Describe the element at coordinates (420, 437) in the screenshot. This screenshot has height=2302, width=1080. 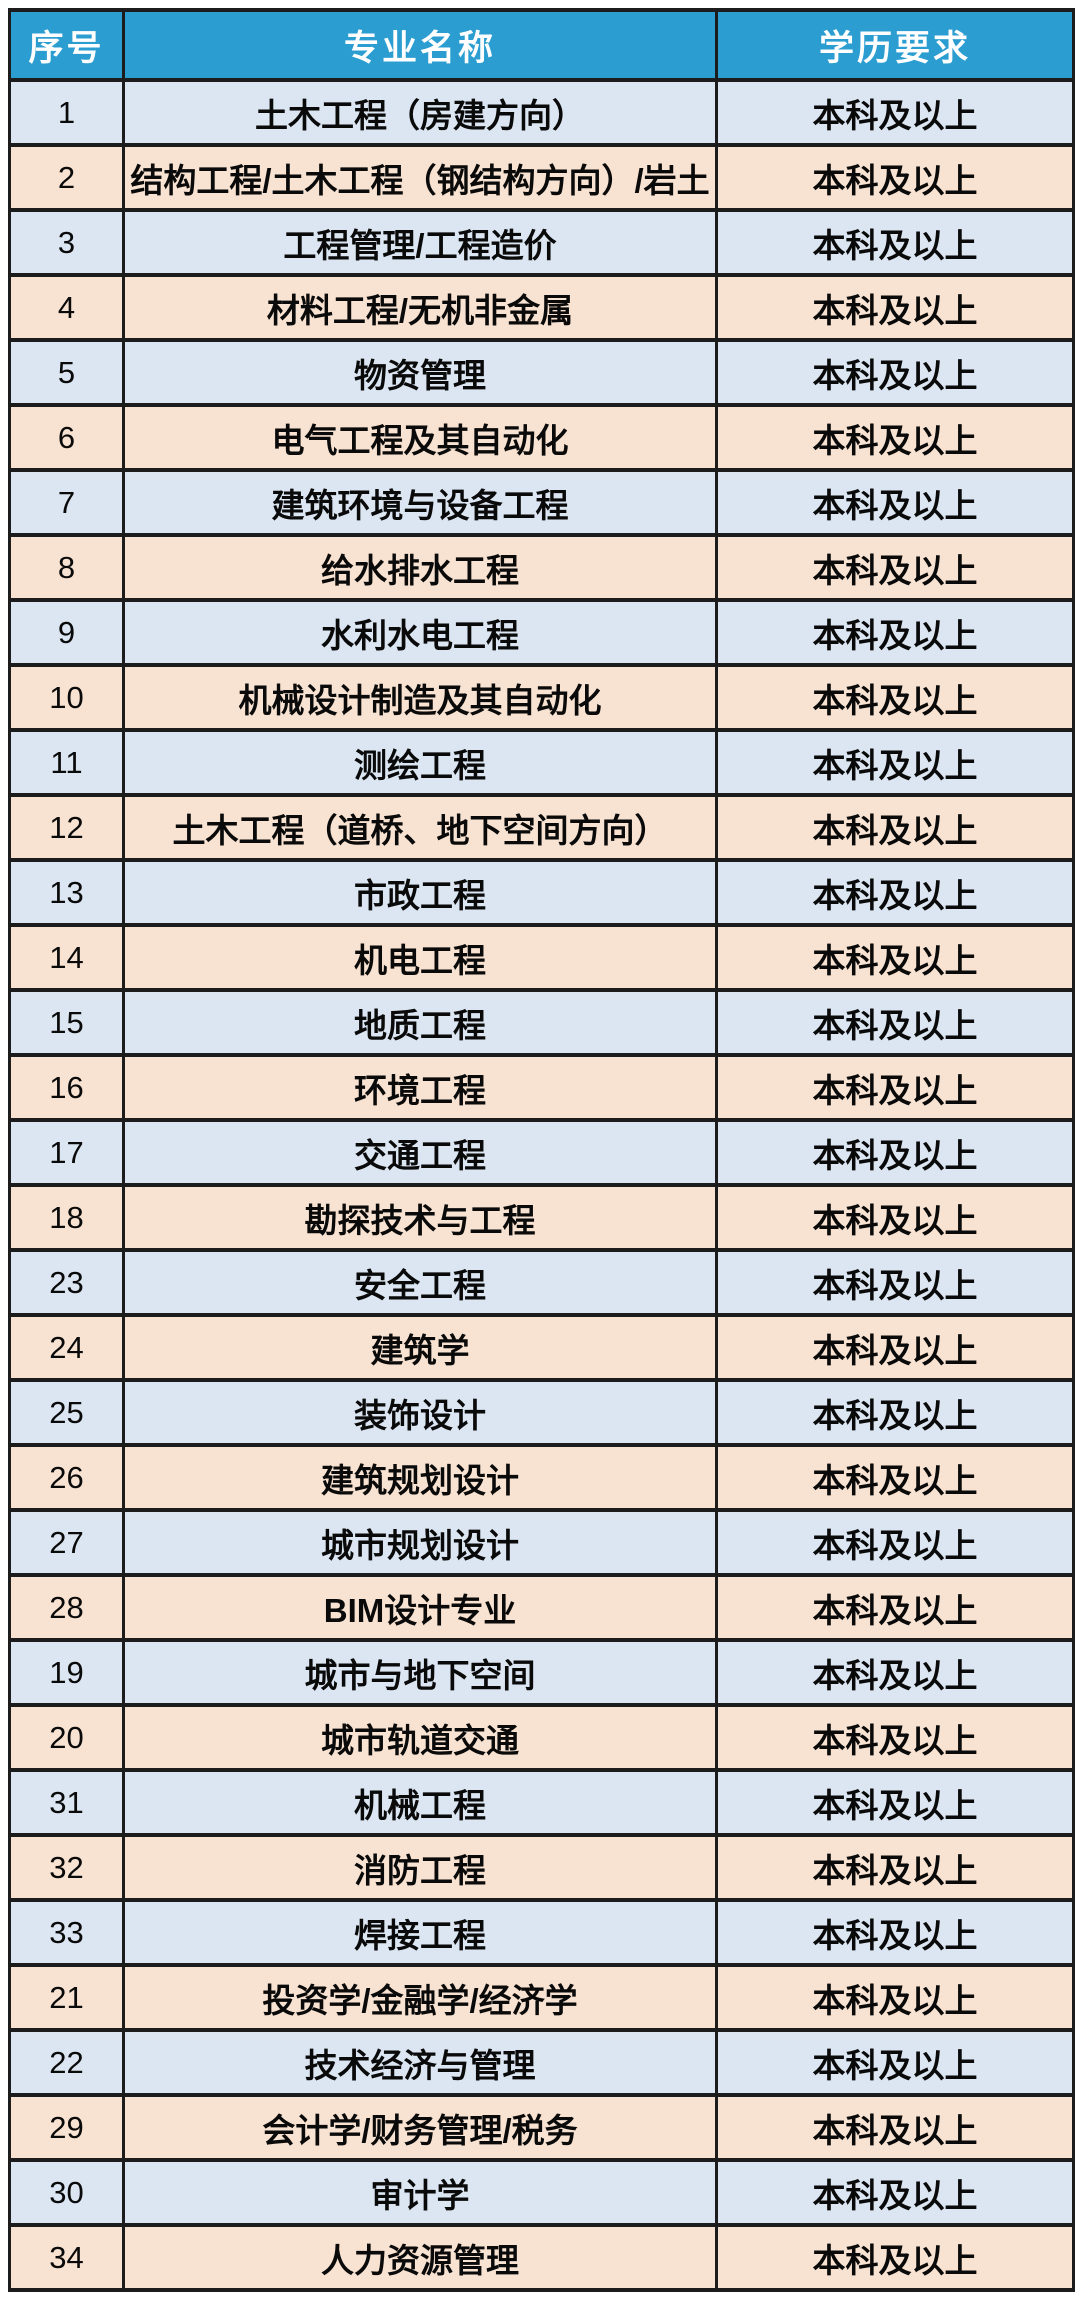
I see `major-name-cell: 电气工程及其自动化` at that location.